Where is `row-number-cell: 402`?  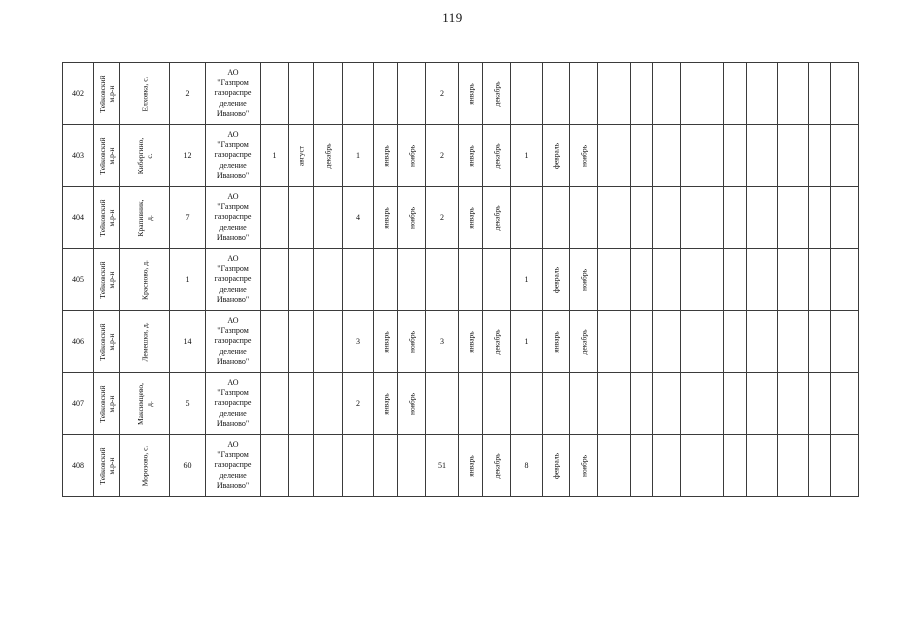
row-number-cell: 402 is located at coordinates (78, 93).